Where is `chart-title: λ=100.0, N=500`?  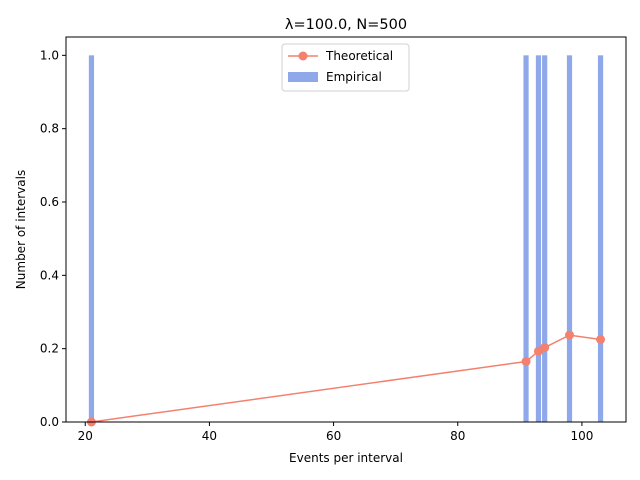
chart-title: λ=100.0, N=500 is located at coordinates (346, 25).